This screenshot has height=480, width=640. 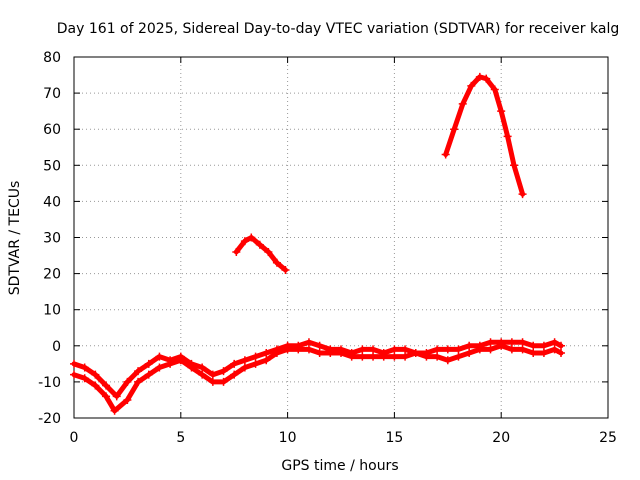 What do you see at coordinates (180, 438) in the screenshot?
I see `x-tick-label: 5` at bounding box center [180, 438].